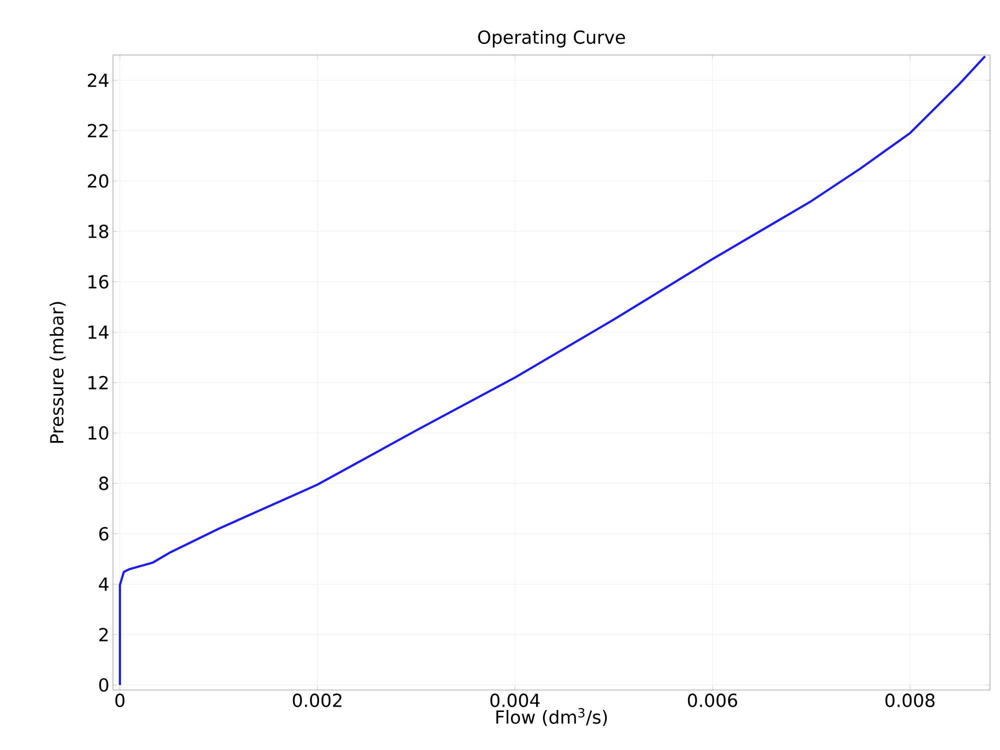 The width and height of the screenshot is (1000, 750). What do you see at coordinates (103, 685) in the screenshot?
I see `y-tick-label: 0` at bounding box center [103, 685].